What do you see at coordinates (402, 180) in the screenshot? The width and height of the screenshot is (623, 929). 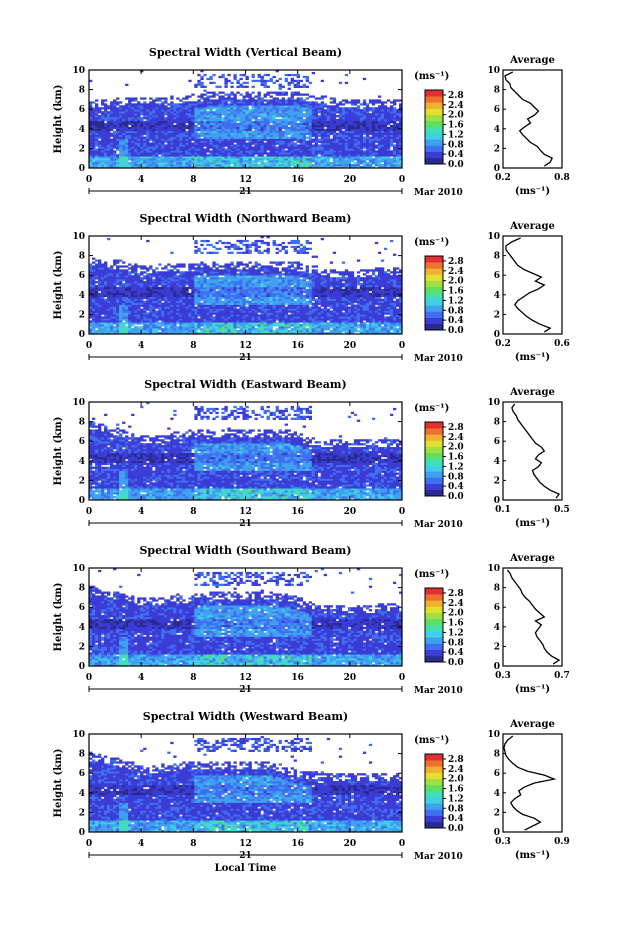 I see `x-tick-label: 0` at bounding box center [402, 180].